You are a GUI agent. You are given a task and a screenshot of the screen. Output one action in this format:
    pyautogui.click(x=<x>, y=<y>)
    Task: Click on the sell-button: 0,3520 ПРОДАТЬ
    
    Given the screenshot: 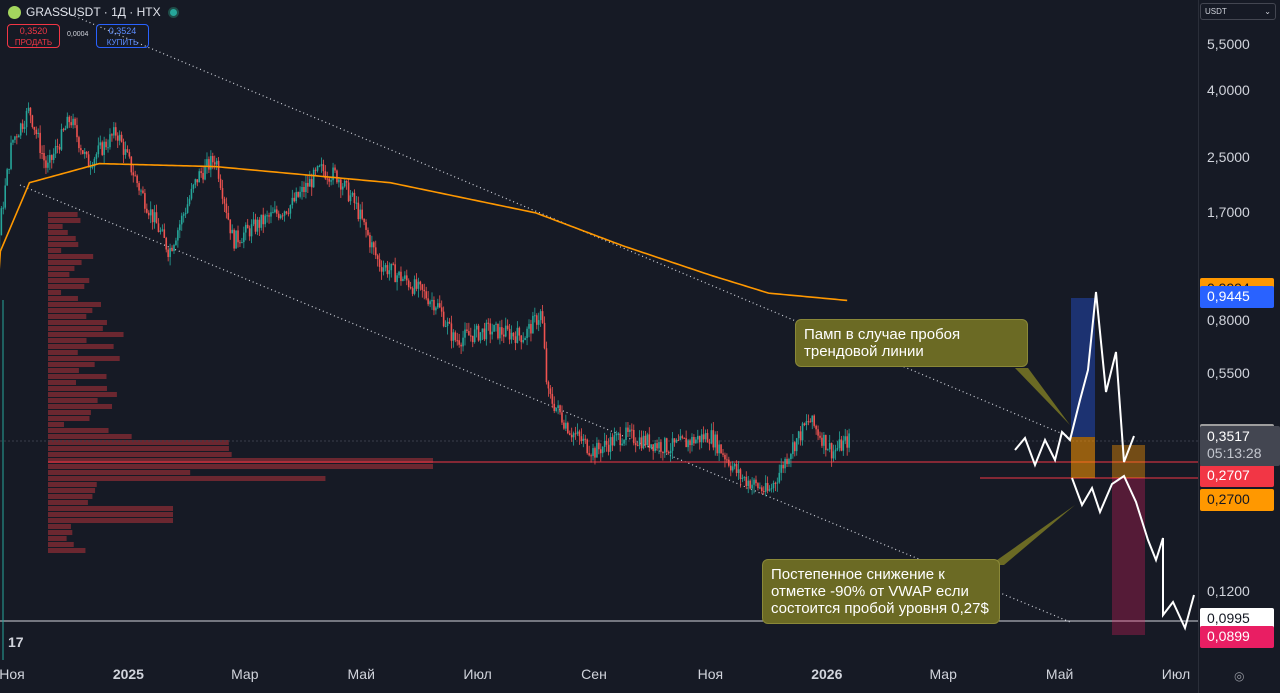 What is the action you would take?
    pyautogui.click(x=33, y=36)
    